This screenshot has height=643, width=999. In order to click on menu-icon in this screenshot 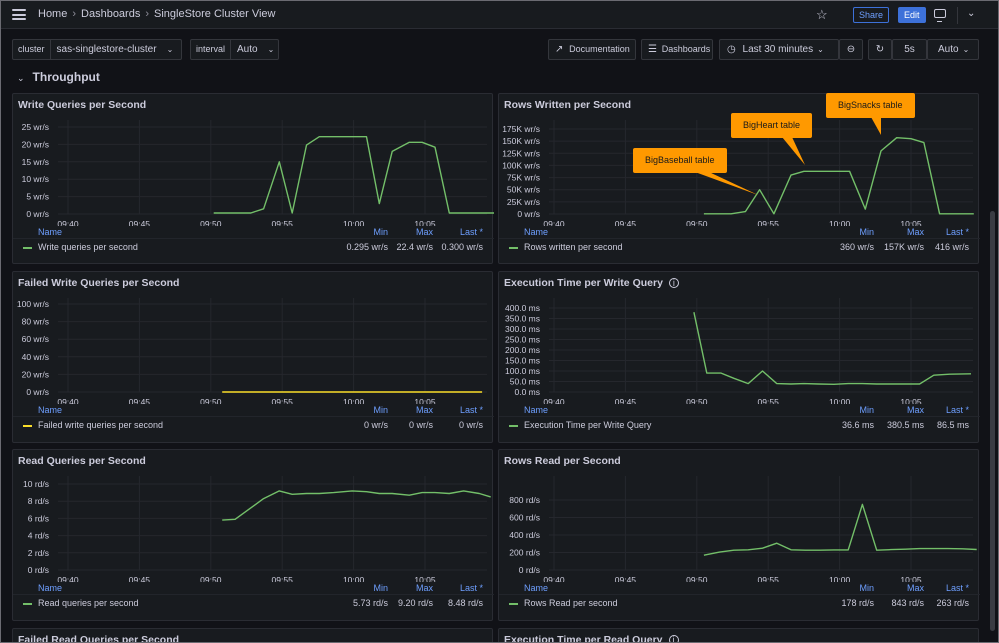, I will do `click(19, 14)`.